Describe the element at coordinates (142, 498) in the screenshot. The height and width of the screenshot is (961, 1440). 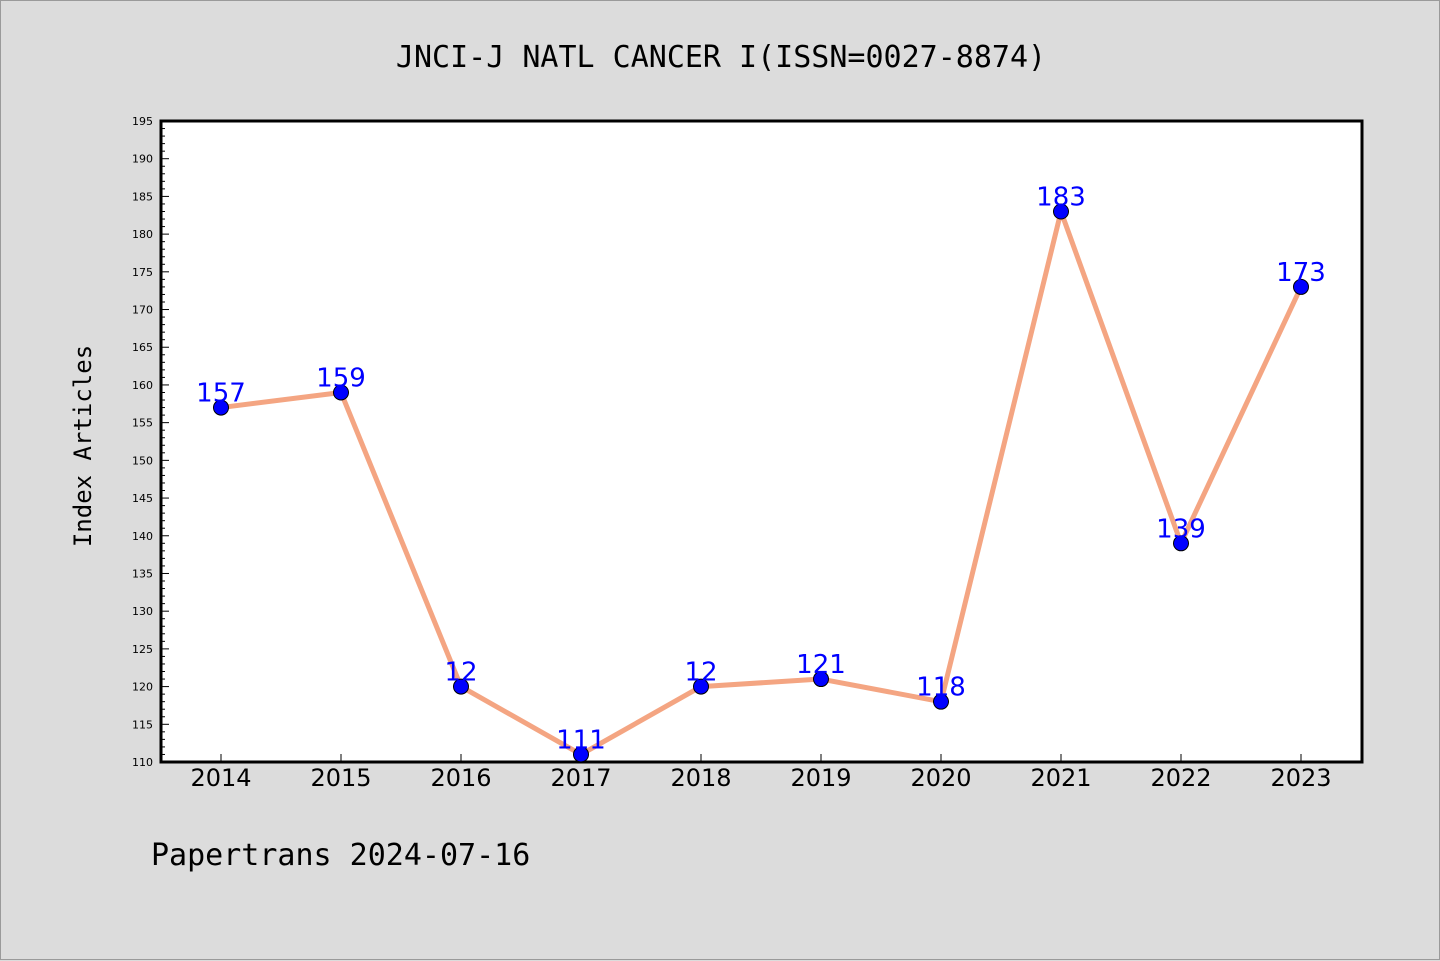
I see `y-tick-label: 145` at that location.